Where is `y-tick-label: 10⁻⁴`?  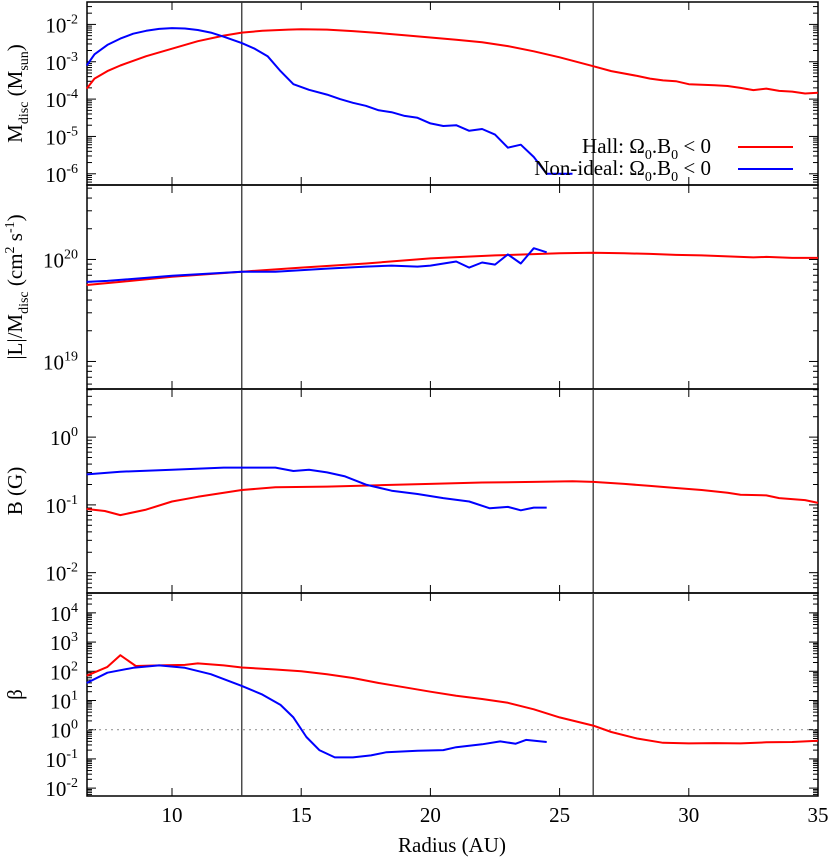 y-tick-label: 10⁻⁴ is located at coordinates (61, 99).